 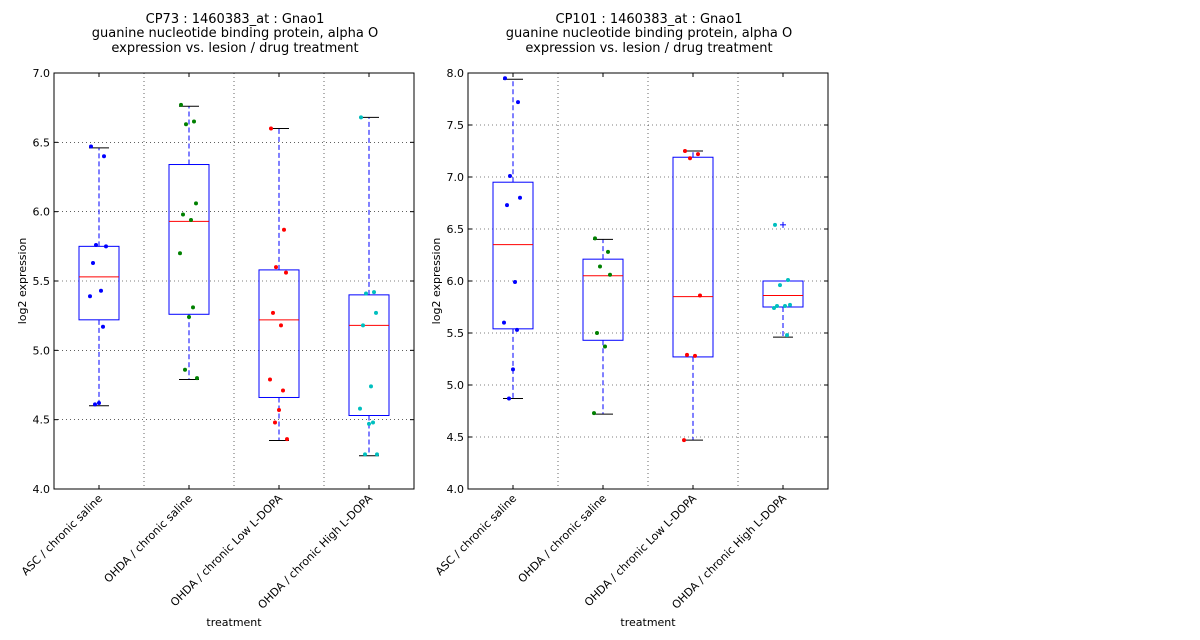 I want to click on y-tick-label: 6.0, so click(x=456, y=281).